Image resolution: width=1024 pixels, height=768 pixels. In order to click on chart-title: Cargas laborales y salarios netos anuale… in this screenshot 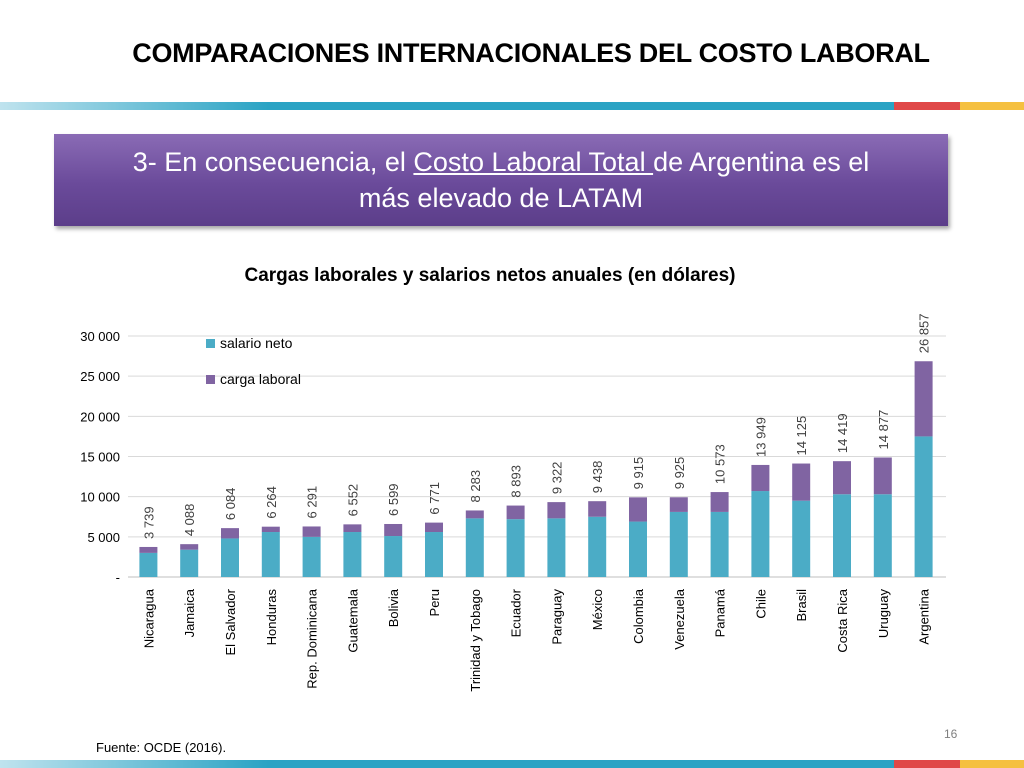, I will do `click(489, 275)`.